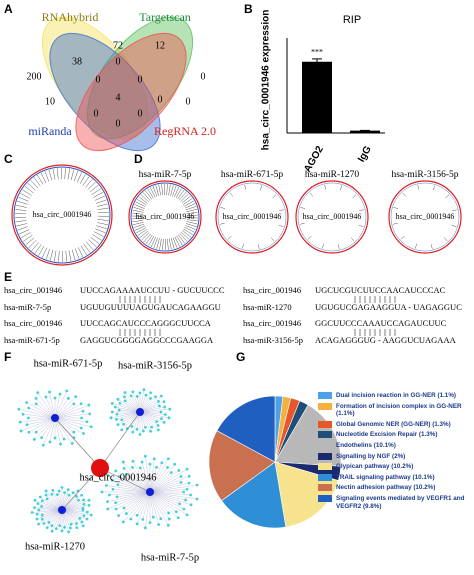  Describe the element at coordinates (55, 418) in the screenshot. I see `mirna-node` at that location.